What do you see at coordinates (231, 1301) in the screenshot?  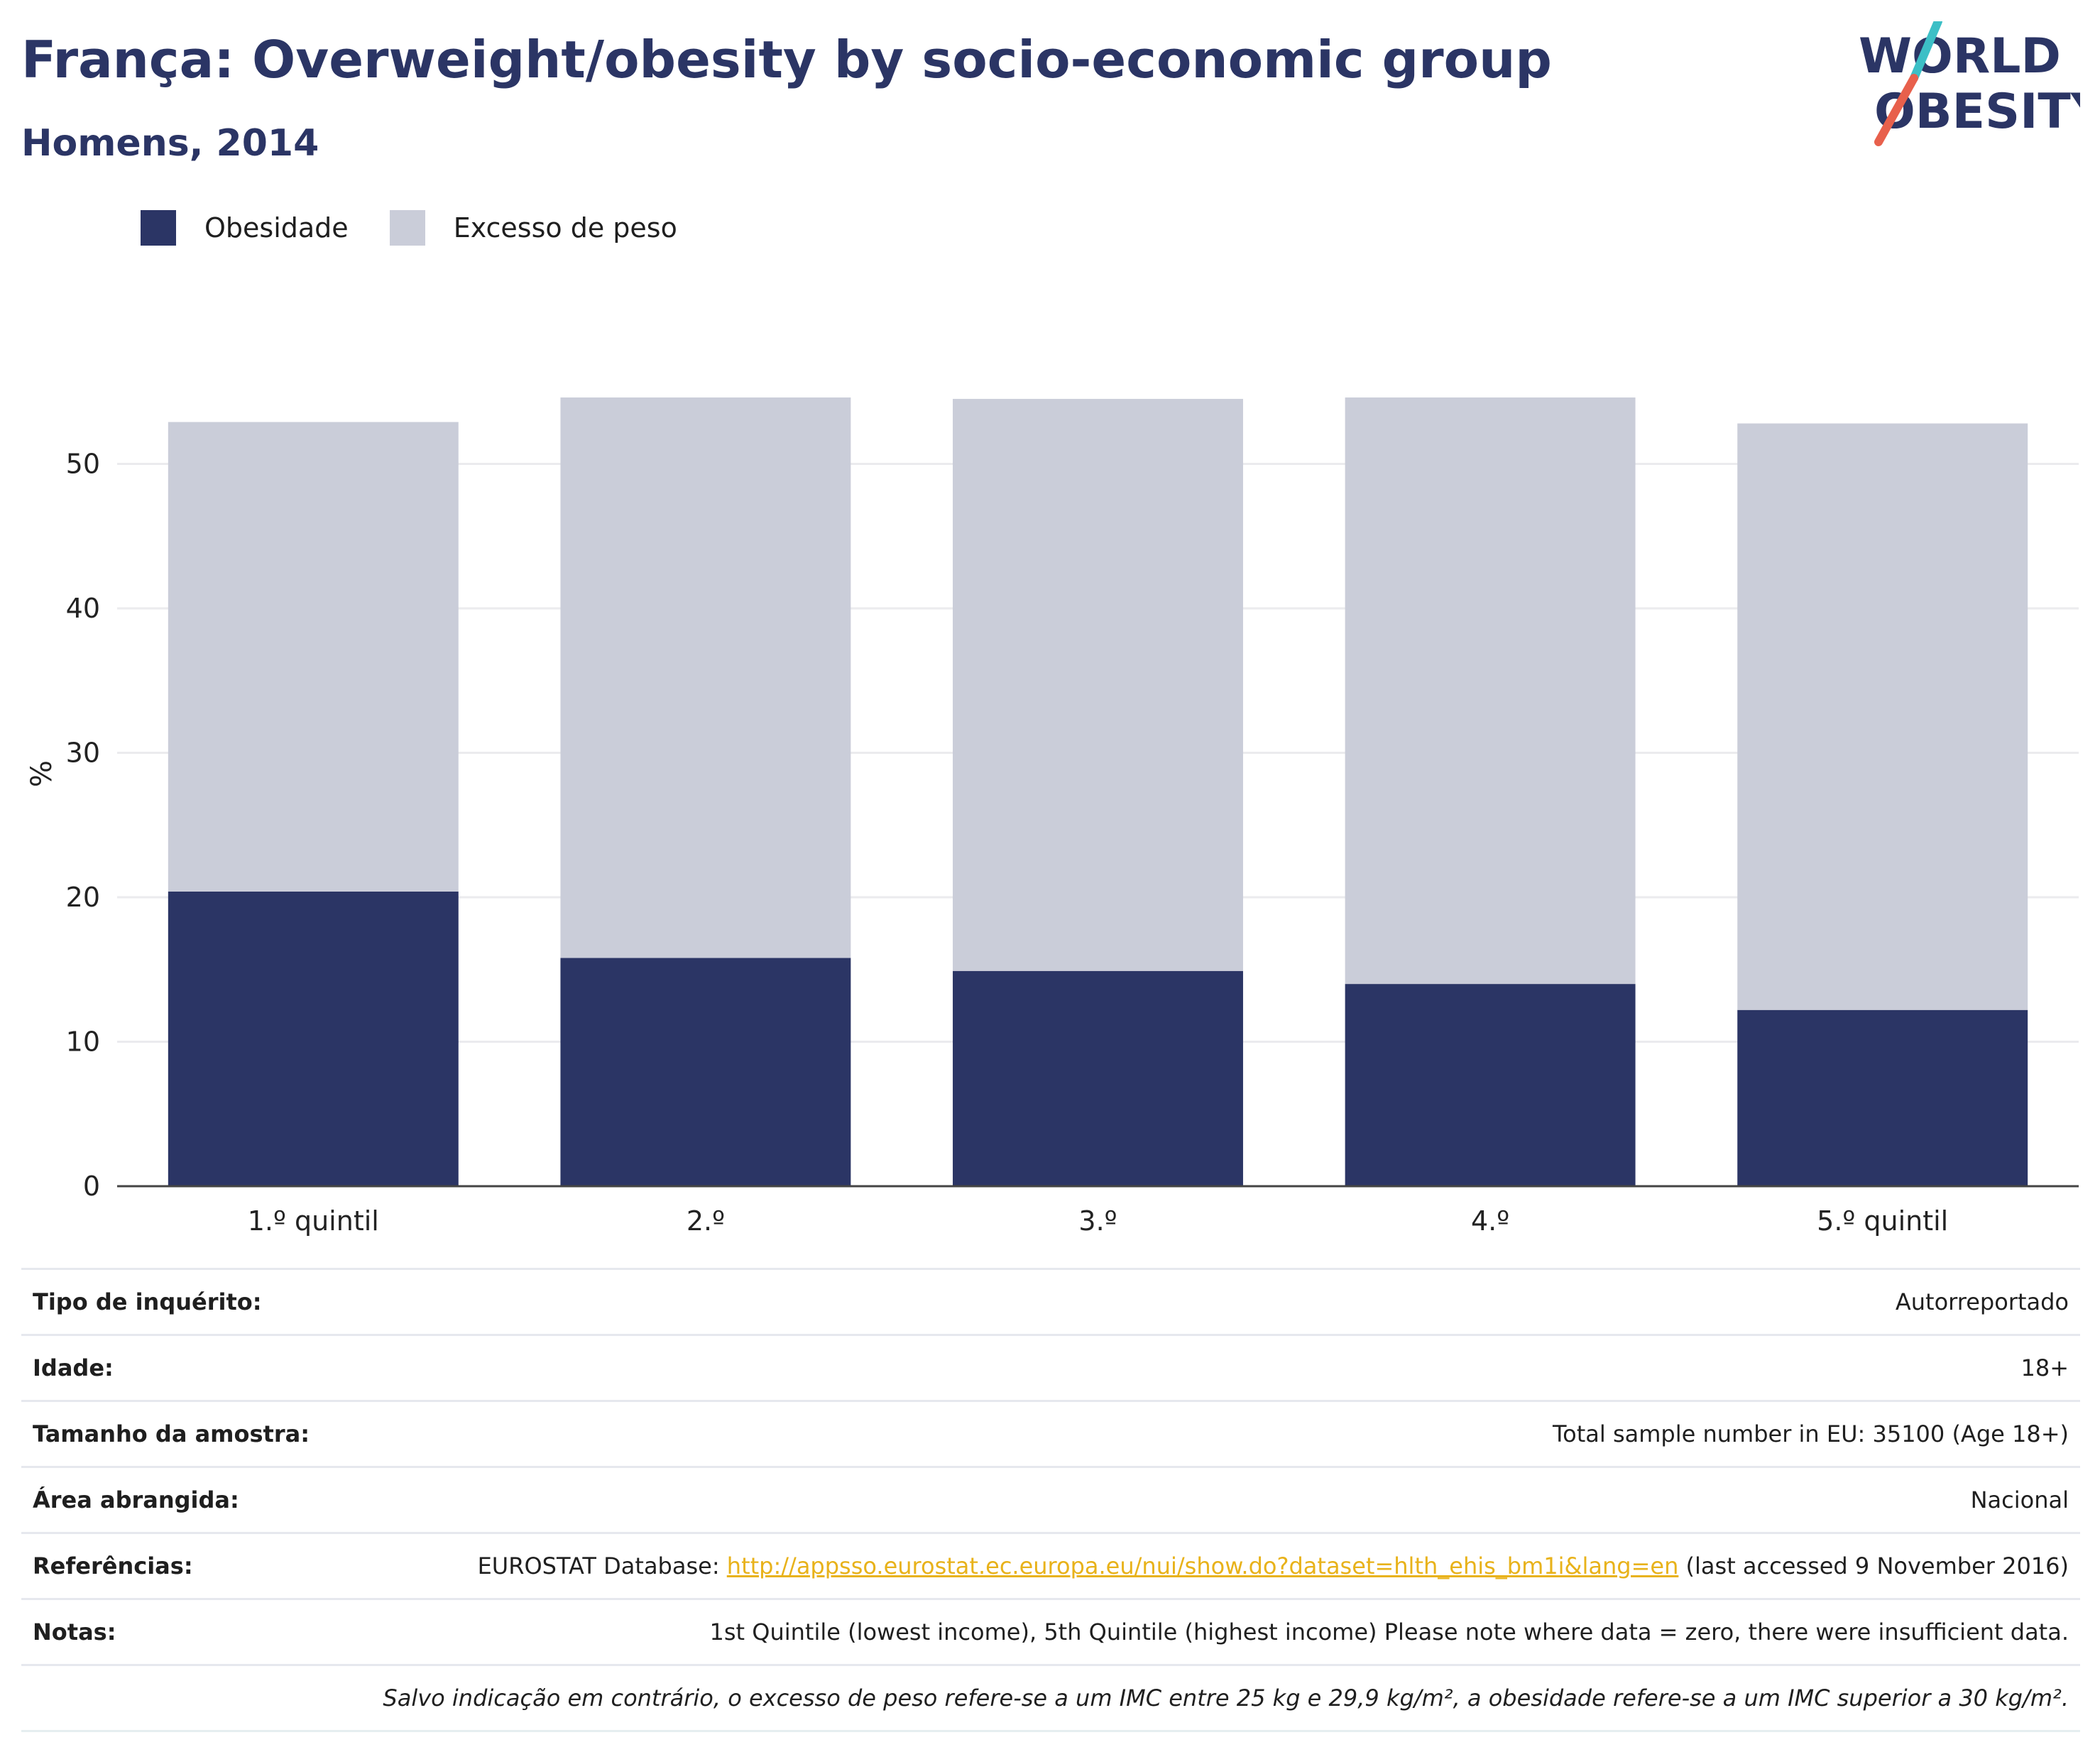 I see `info-key: Tipo de inquérito:` at bounding box center [231, 1301].